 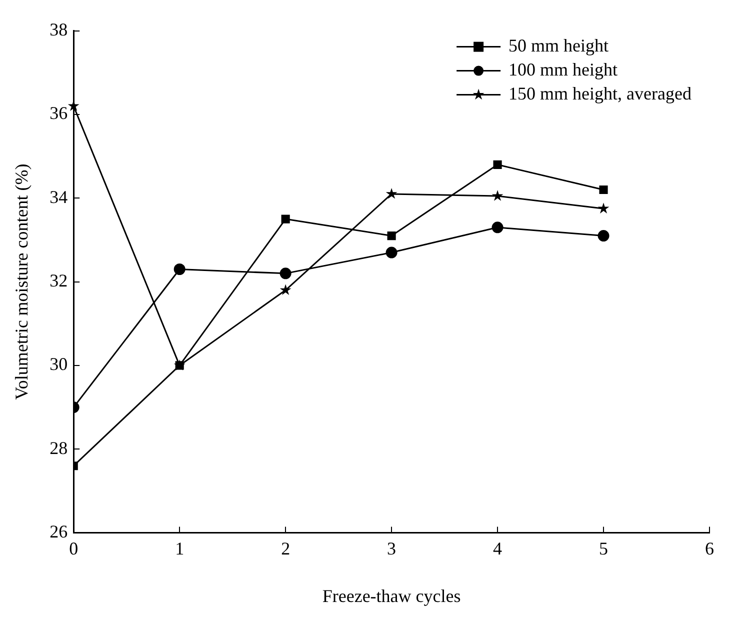 I want to click on y-tick-label: 34, so click(x=59, y=196).